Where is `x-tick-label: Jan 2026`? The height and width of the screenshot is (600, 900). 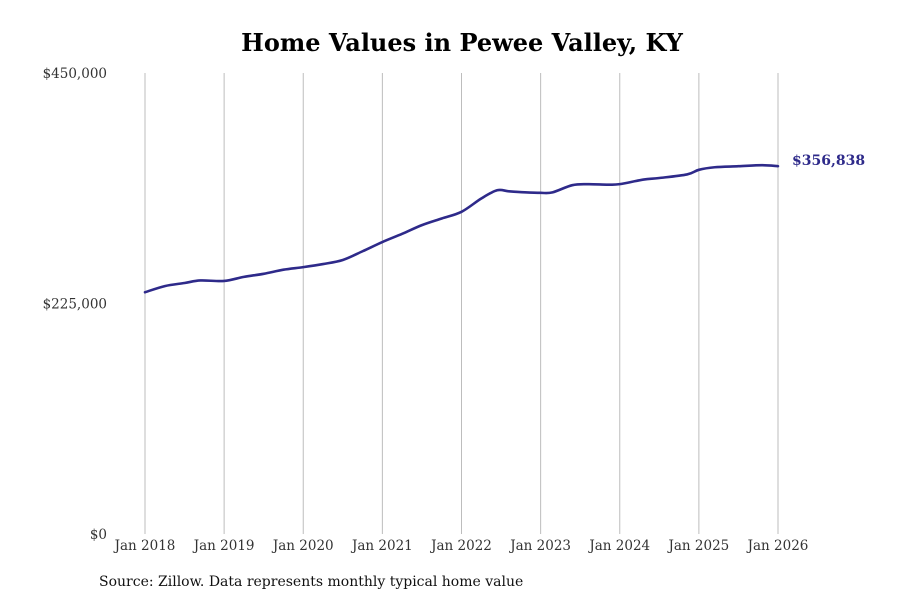 x-tick-label: Jan 2026 is located at coordinates (777, 546).